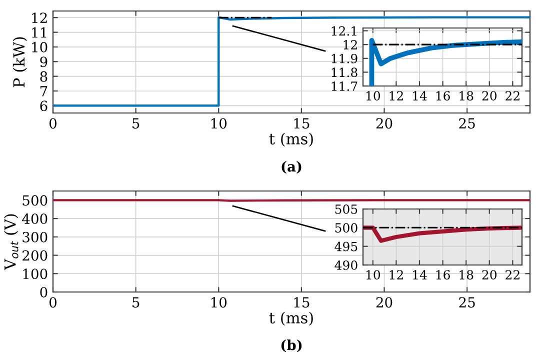 The image size is (550, 361). What do you see at coordinates (40, 47) in the screenshot?
I see `y-tick-label: 10` at bounding box center [40, 47].